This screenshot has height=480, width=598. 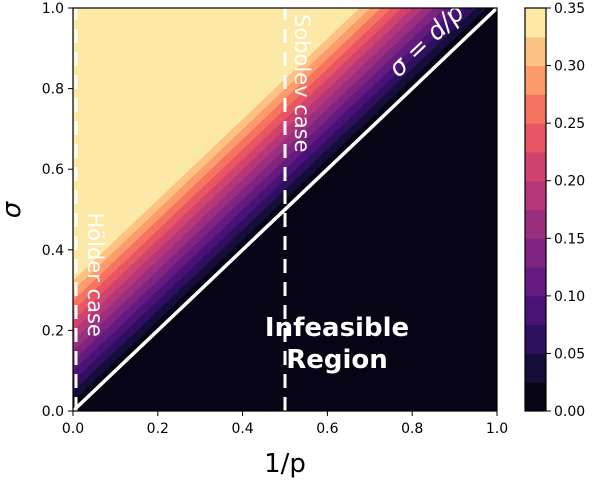 What do you see at coordinates (285, 424) in the screenshot?
I see `x-axis: 0.0 0.2 0.4 0.6 0.8 1.0` at bounding box center [285, 424].